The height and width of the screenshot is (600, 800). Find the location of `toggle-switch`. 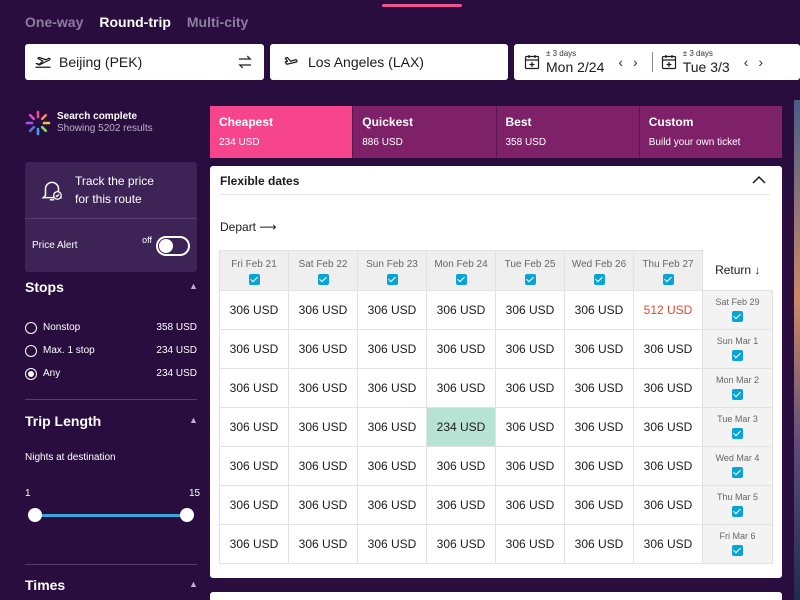

toggle-switch is located at coordinates (173, 245).